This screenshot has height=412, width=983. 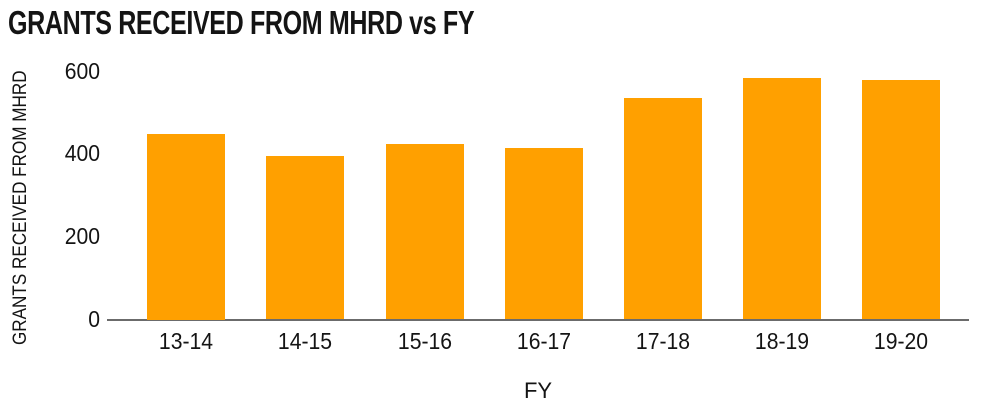 What do you see at coordinates (305, 341) in the screenshot?
I see `x-tick-label: 14-15` at bounding box center [305, 341].